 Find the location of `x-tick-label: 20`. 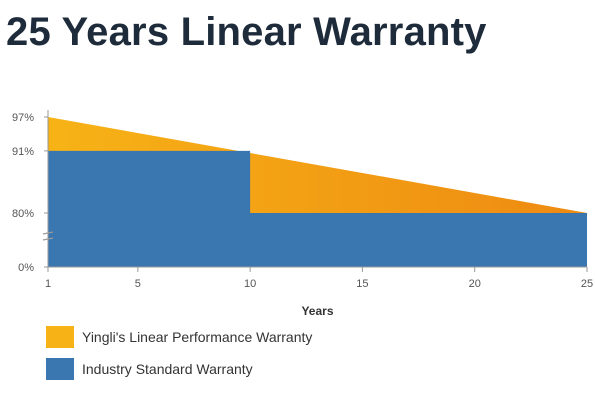

x-tick-label: 20 is located at coordinates (475, 284).